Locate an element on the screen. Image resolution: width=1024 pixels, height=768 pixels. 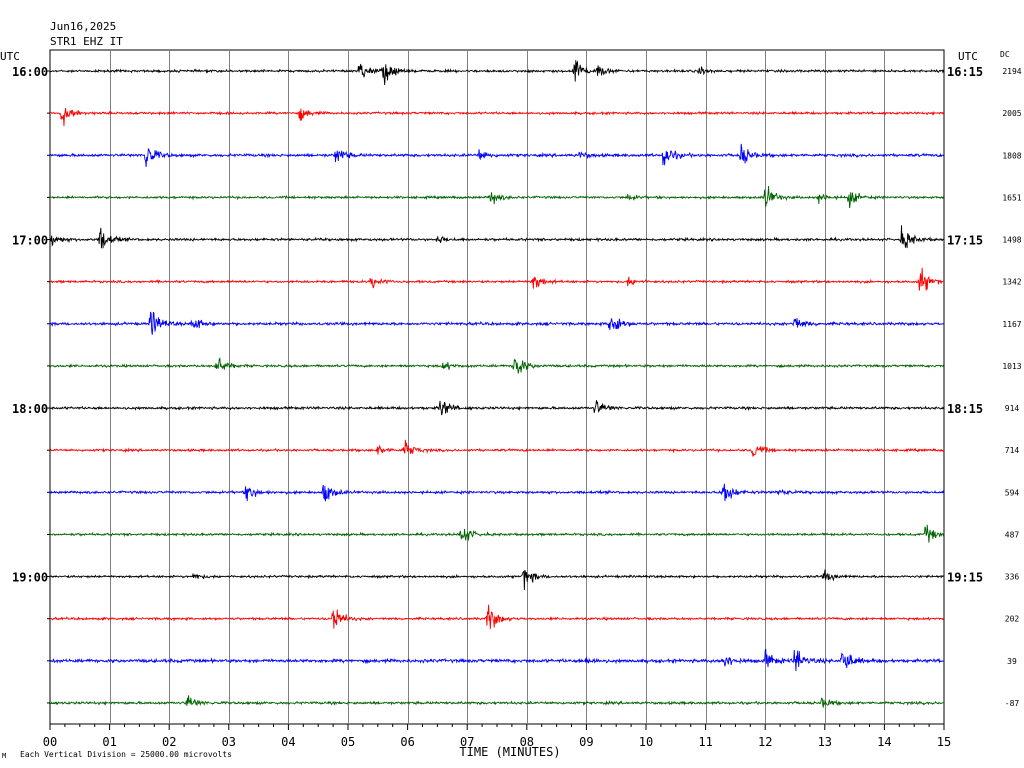
x-tick-label: 05 is located at coordinates (348, 742).